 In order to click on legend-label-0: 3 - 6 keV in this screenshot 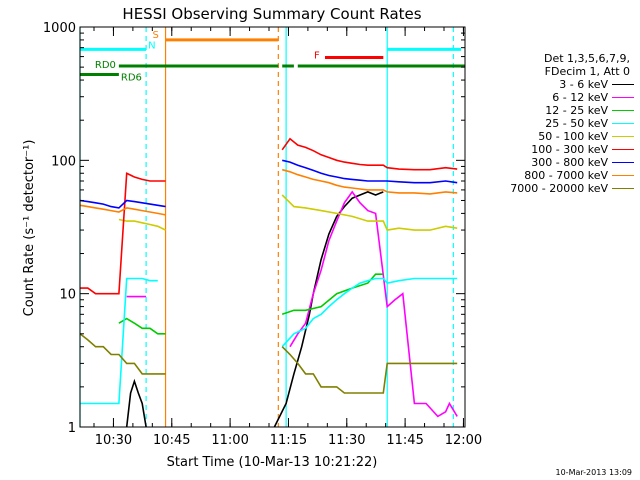, I will do `click(583, 84)`.